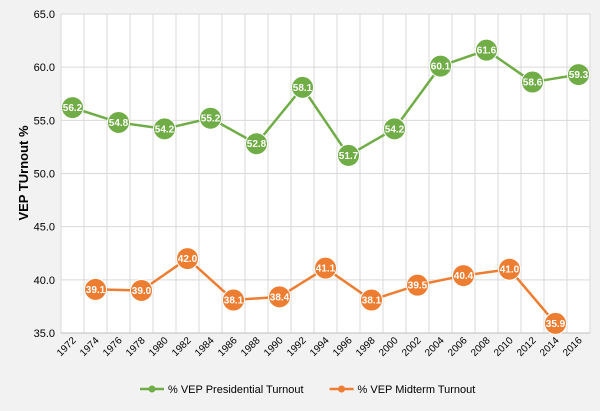 This screenshot has height=411, width=600. I want to click on data-label: 52.8, so click(257, 144).